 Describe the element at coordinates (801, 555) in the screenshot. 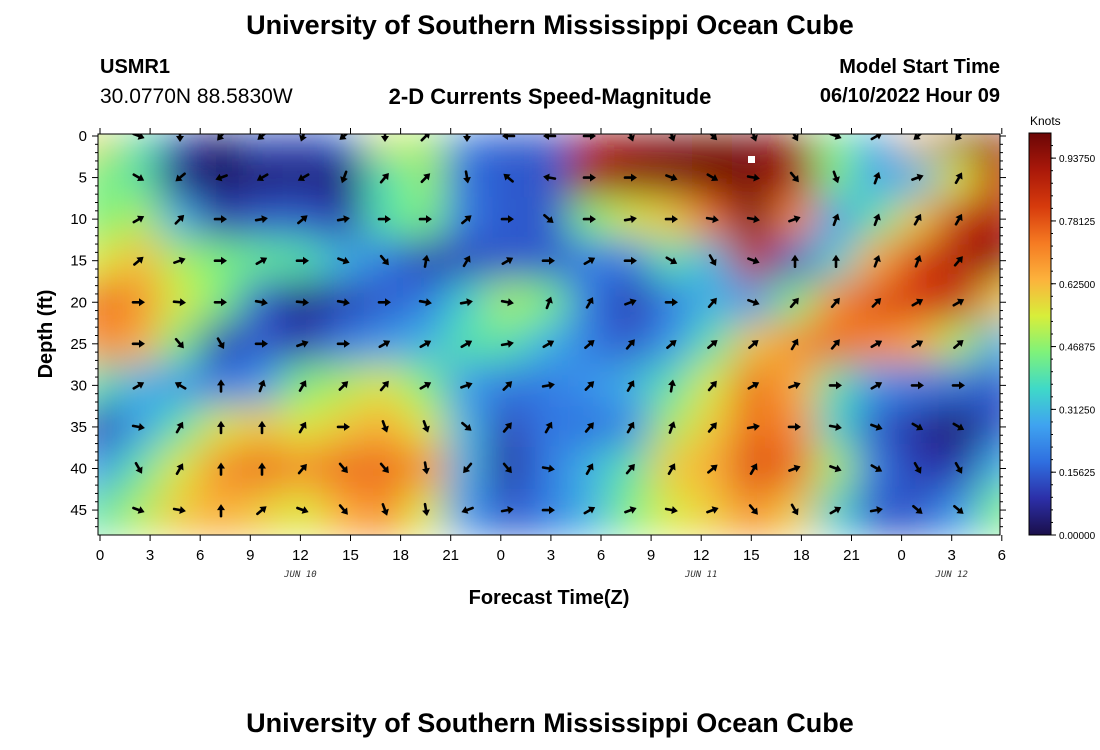

I see `x-tick-label: 18` at that location.